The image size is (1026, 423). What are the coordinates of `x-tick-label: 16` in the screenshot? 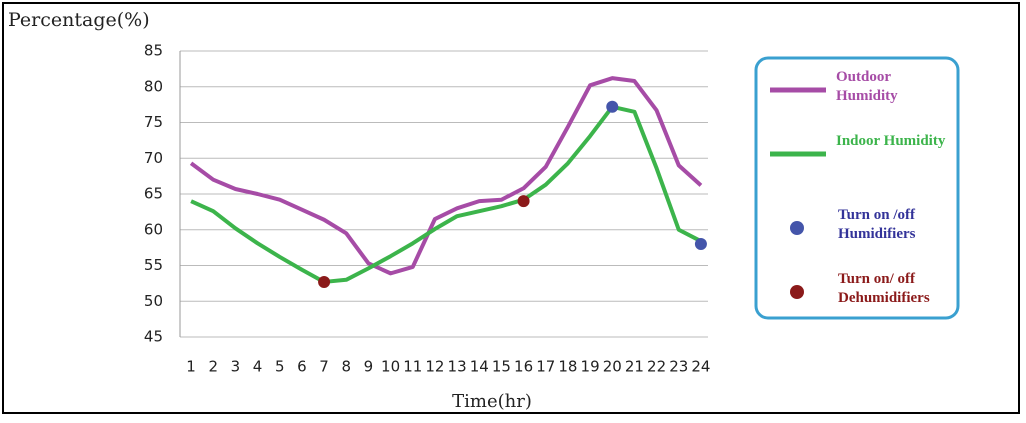 It's located at (523, 367).